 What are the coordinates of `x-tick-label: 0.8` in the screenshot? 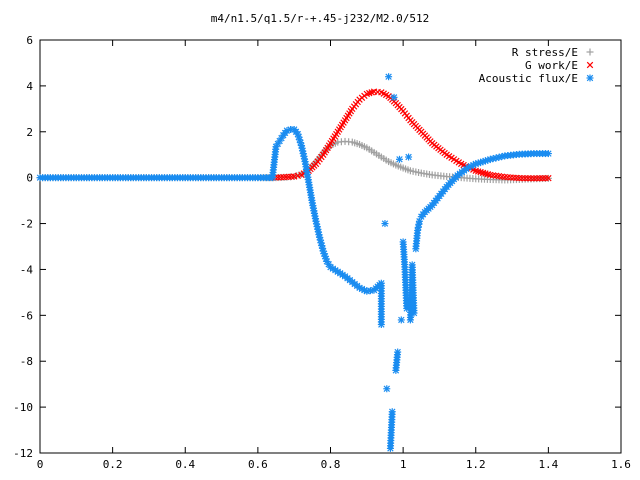 It's located at (331, 464).